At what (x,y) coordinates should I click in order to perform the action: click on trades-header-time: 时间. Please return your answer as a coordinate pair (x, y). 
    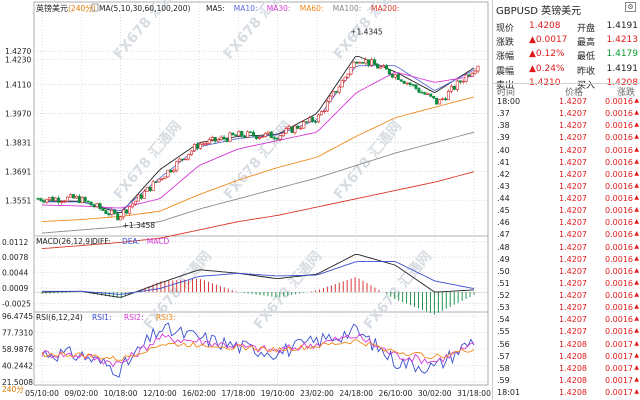
    Looking at the image, I should click on (506, 93).